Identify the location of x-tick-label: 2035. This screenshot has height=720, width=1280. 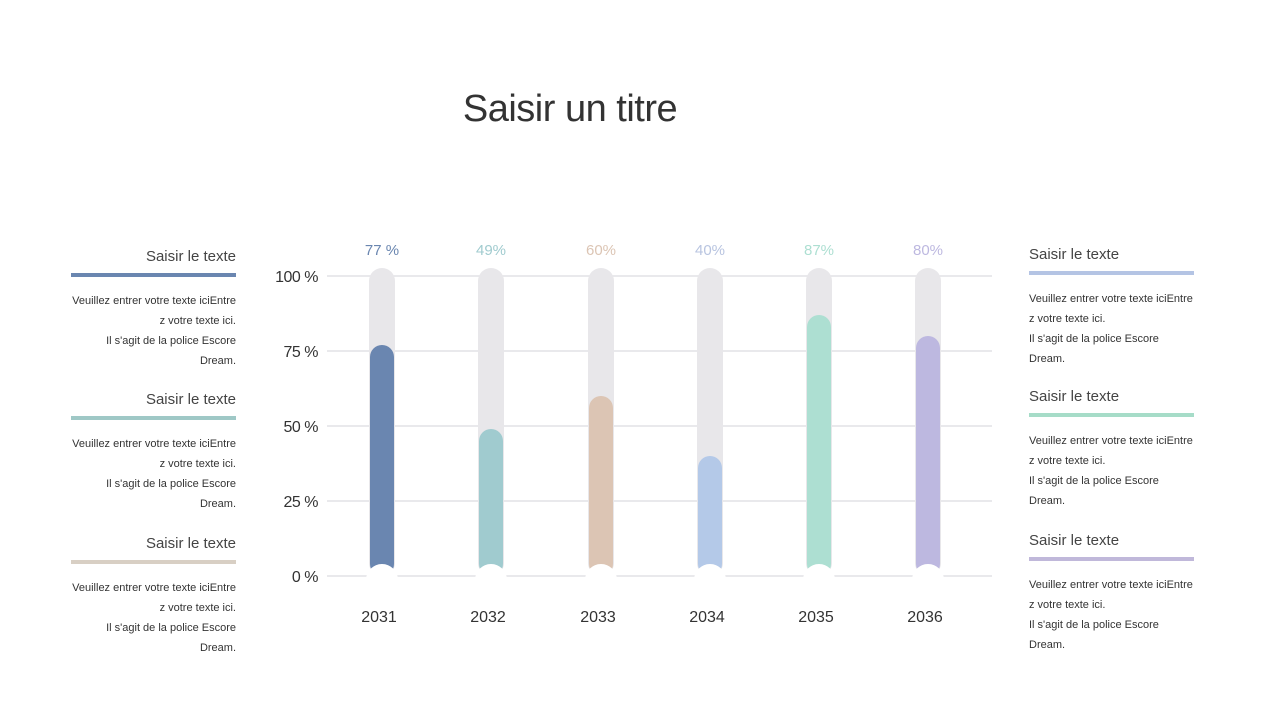
(816, 617).